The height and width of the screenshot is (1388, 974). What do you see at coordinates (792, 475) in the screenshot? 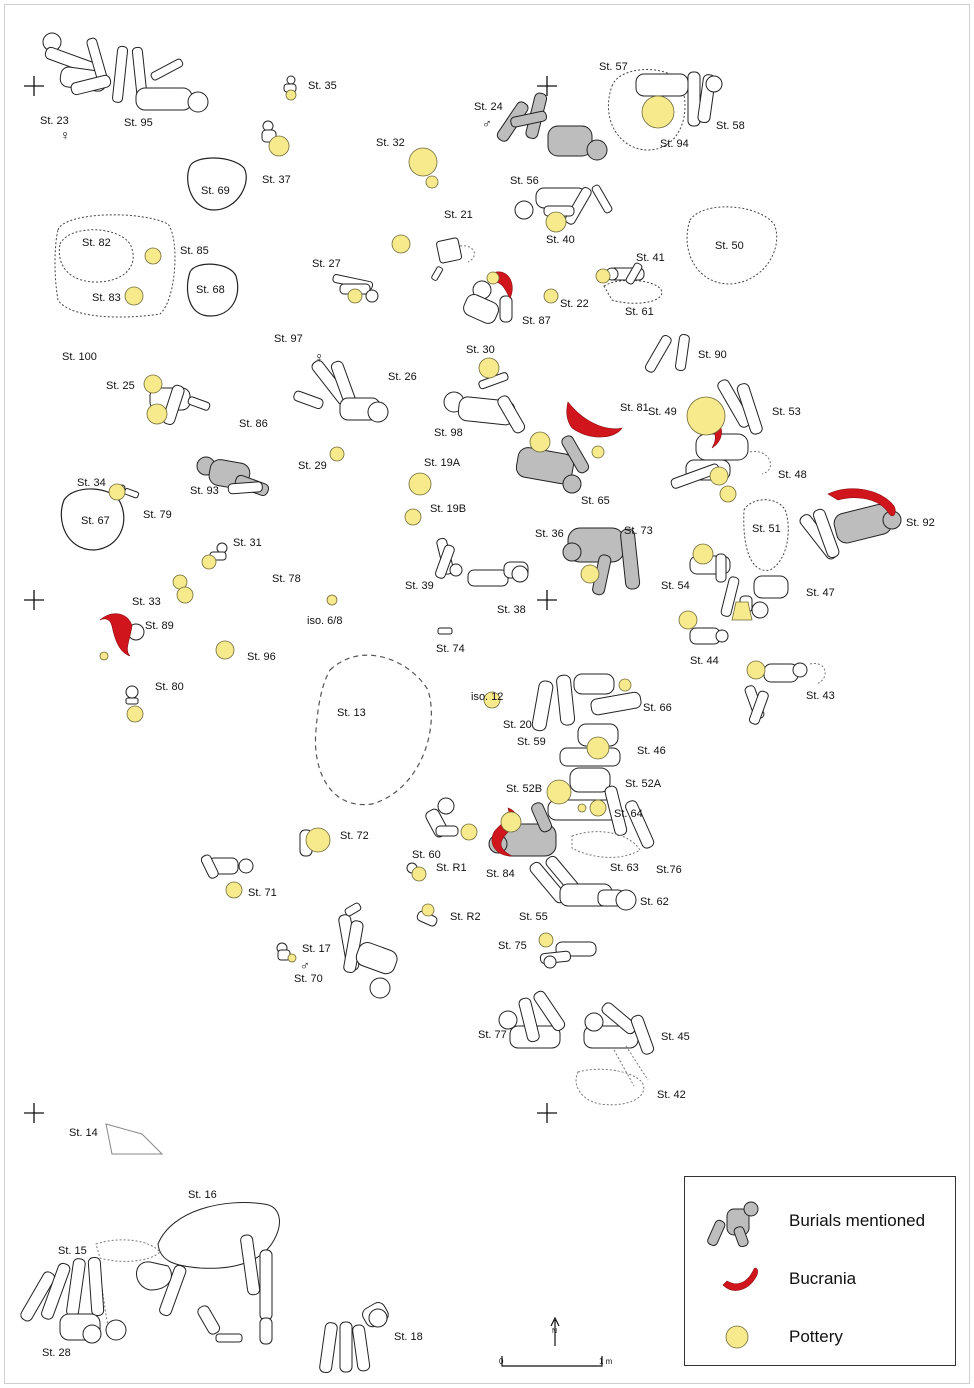
I see `label-st48: St. 48` at bounding box center [792, 475].